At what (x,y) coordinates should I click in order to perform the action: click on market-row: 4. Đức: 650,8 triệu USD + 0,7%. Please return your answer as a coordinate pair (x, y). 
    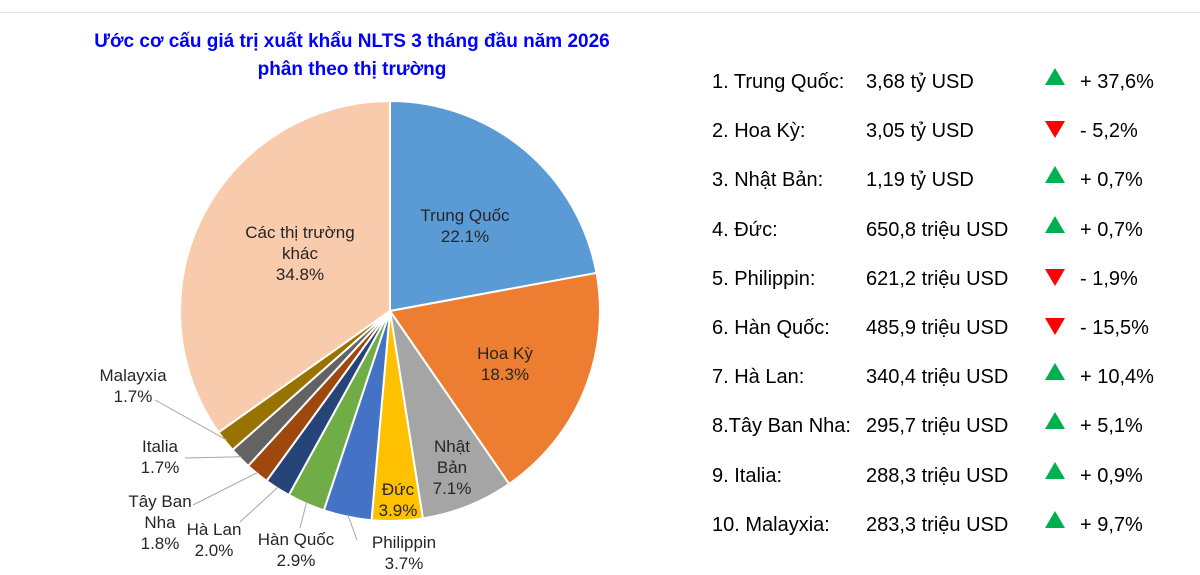
    Looking at the image, I should click on (947, 230).